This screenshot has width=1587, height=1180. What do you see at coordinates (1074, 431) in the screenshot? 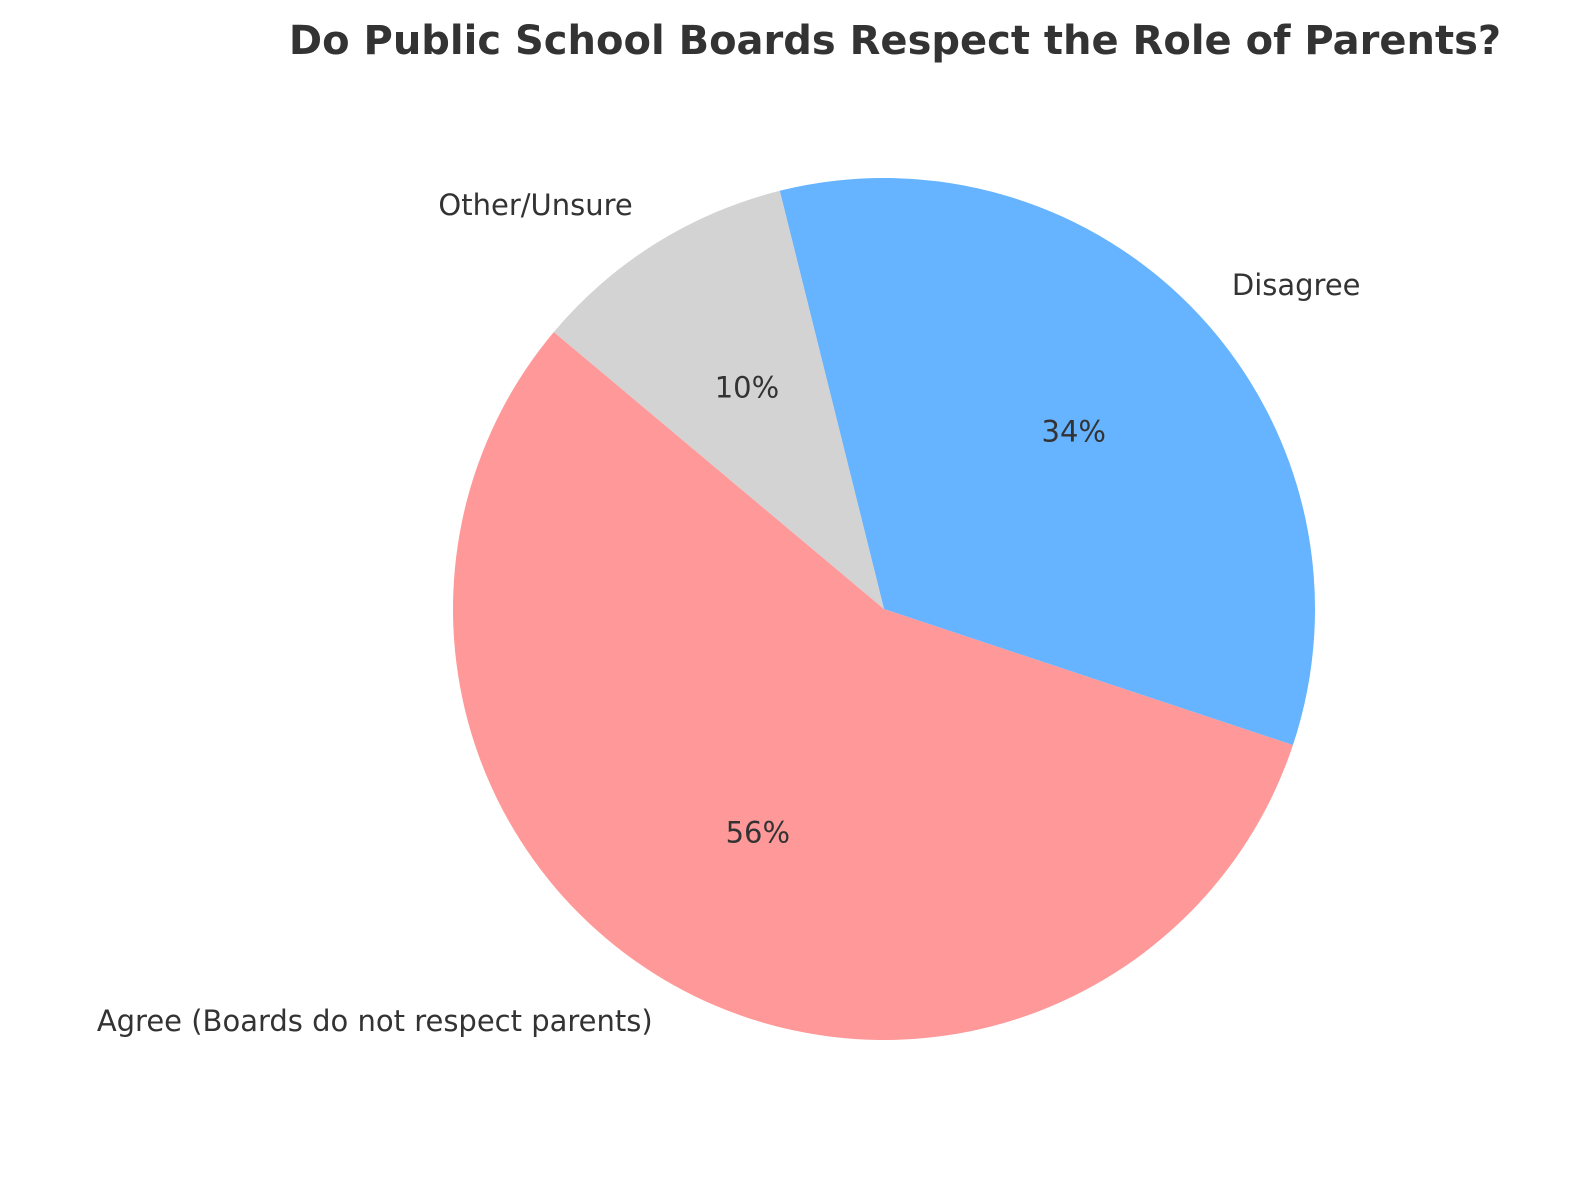
I see `slice-percent-disagree: 34%` at bounding box center [1074, 431].